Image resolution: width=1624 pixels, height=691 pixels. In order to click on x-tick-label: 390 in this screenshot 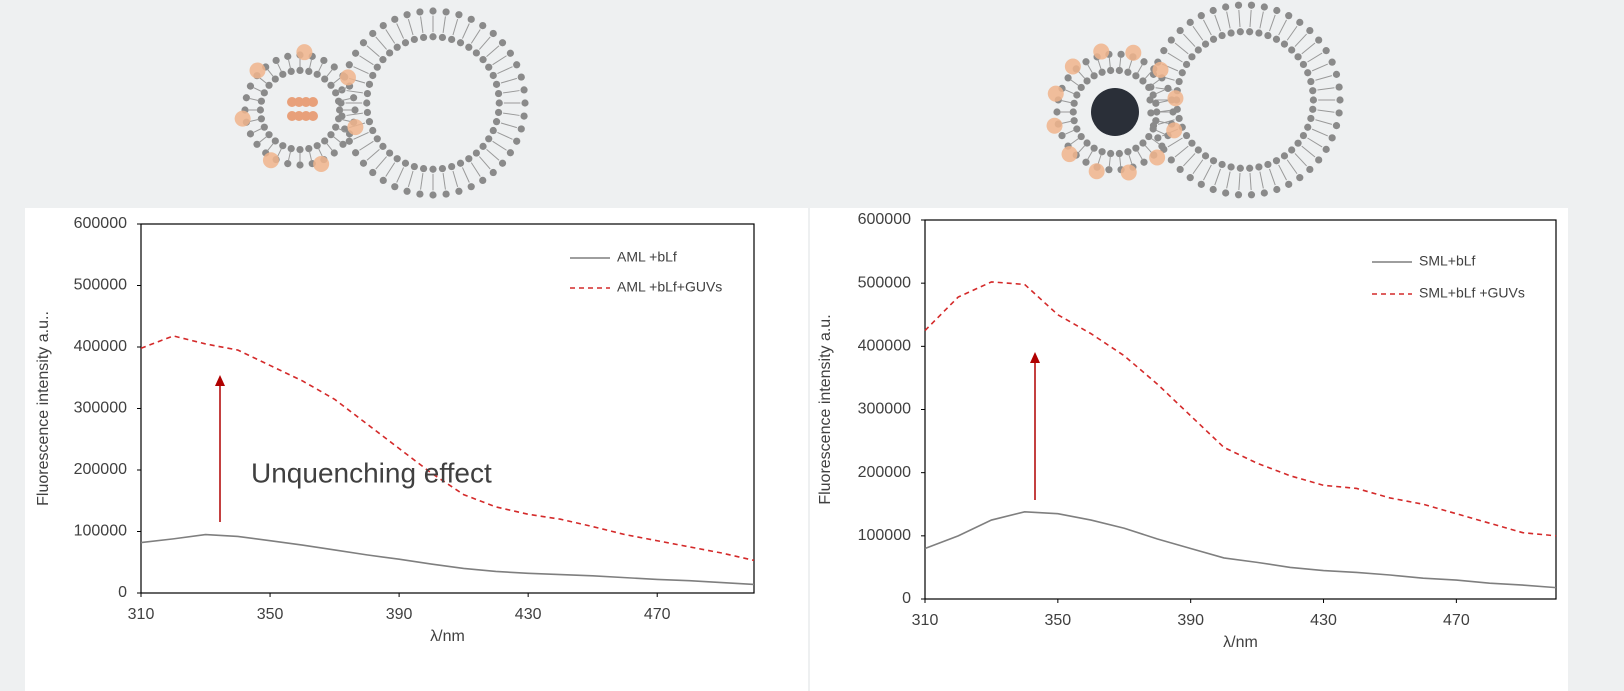, I will do `click(399, 614)`.